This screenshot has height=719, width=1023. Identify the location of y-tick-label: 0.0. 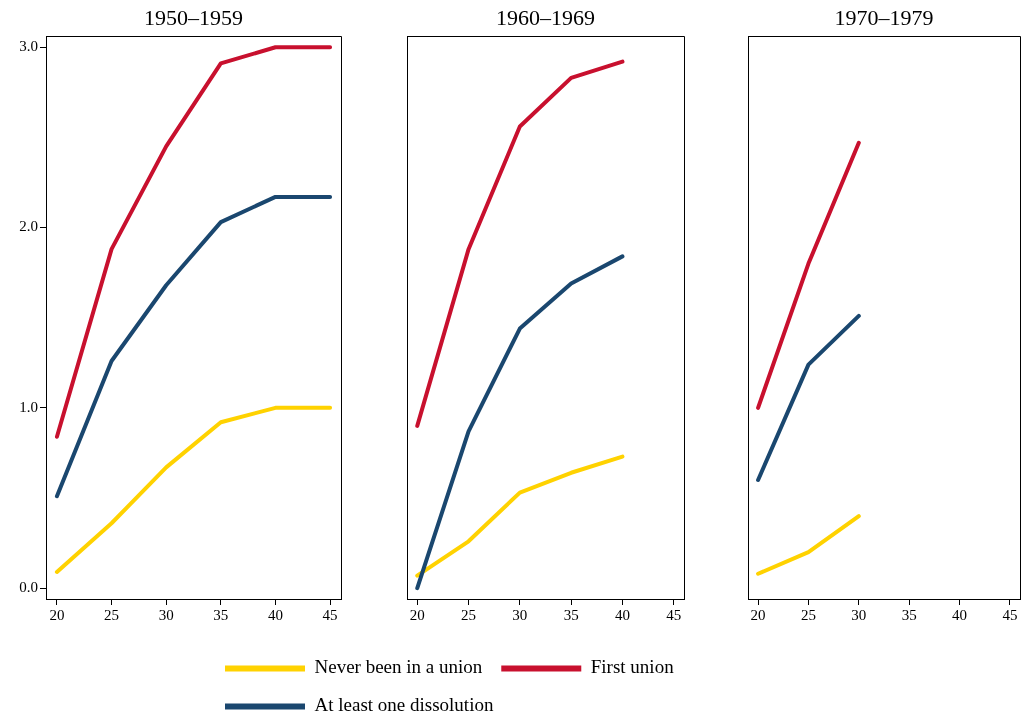
(28, 587).